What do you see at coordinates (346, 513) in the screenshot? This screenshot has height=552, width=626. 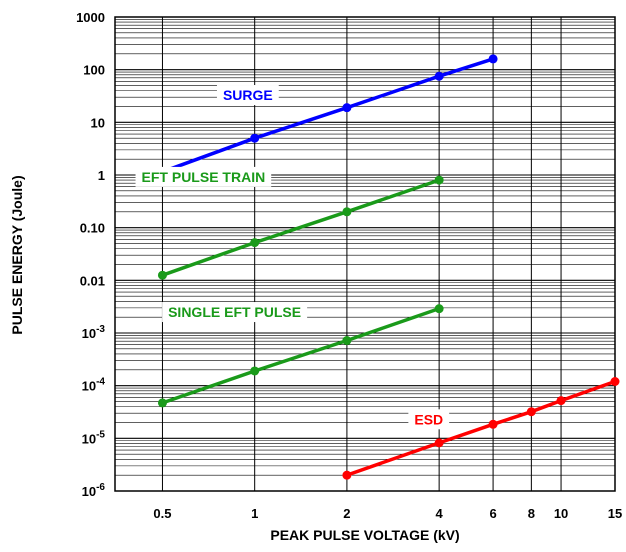 I see `x-tick-label: 2` at bounding box center [346, 513].